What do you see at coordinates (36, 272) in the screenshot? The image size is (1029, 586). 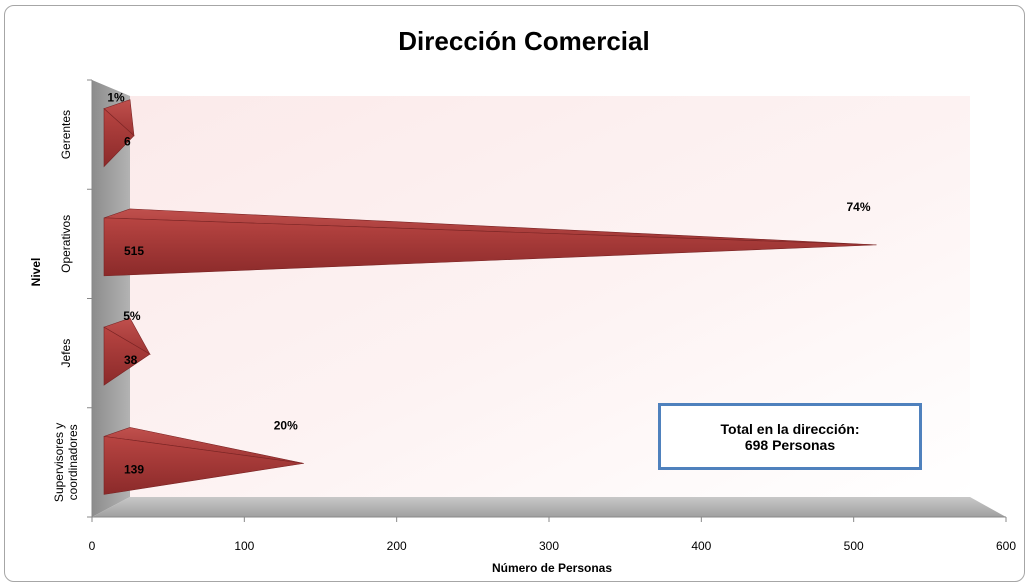 I see `y-axis-title: Nivel` at bounding box center [36, 272].